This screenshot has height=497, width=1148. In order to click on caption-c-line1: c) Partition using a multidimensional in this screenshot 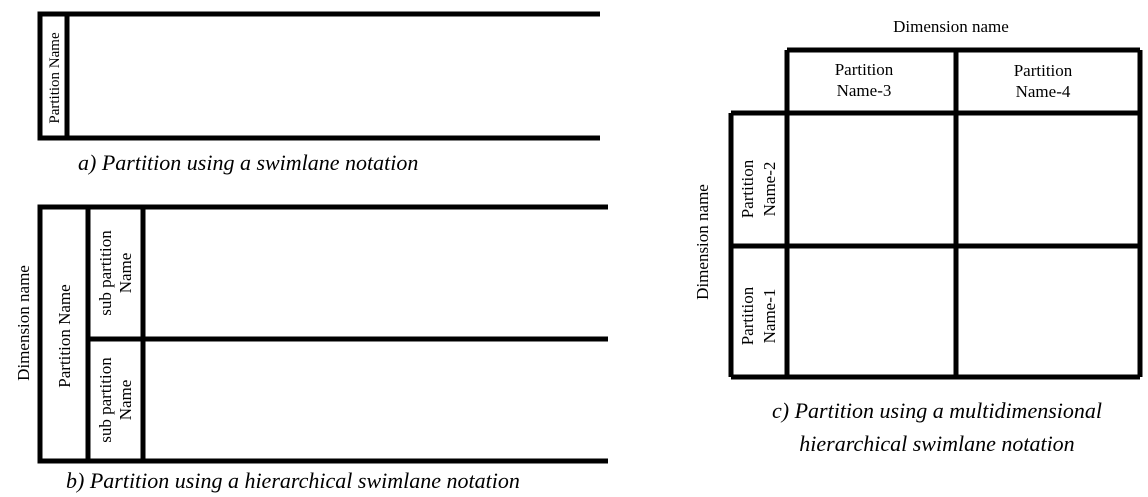, I will do `click(937, 410)`.